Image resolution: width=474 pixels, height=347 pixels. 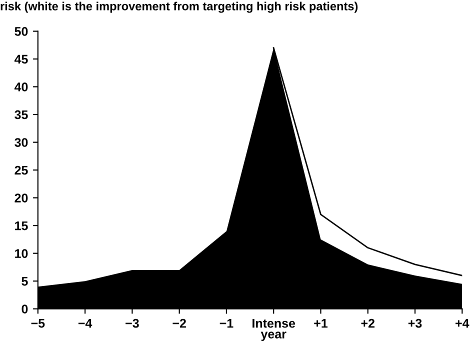 I want to click on x-tick-label: −1, so click(x=227, y=323).